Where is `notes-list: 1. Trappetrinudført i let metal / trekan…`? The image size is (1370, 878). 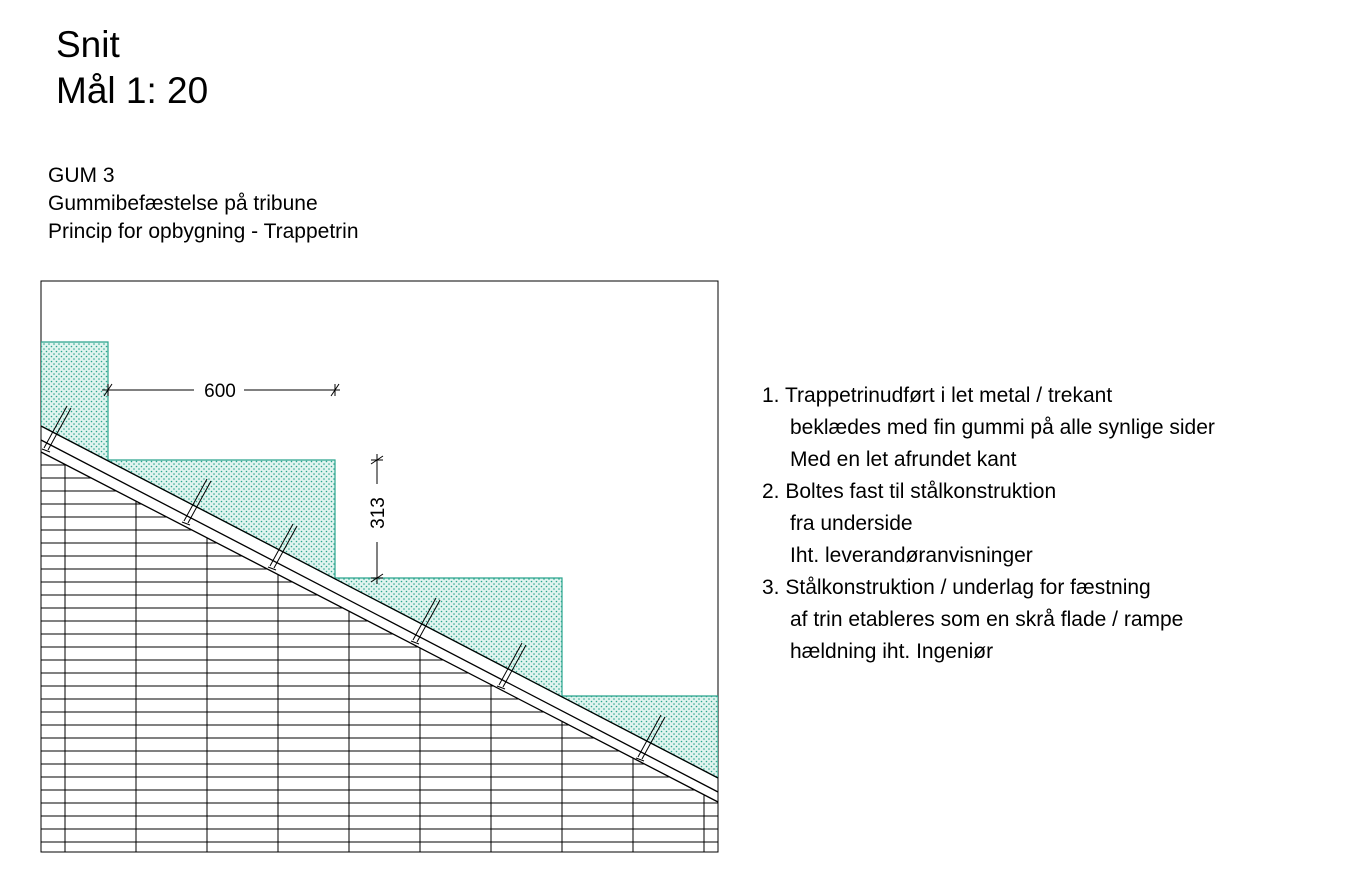 notes-list: 1. Trappetrinudført i let metal / trekan… is located at coordinates (988, 524).